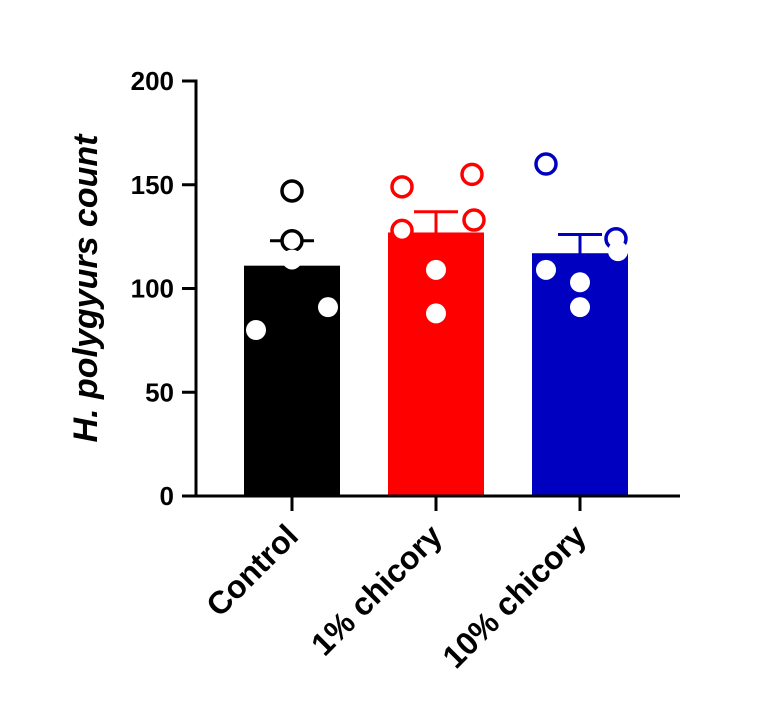 The height and width of the screenshot is (708, 783). Describe the element at coordinates (86, 288) in the screenshot. I see `y-axis-title: H. polygyurs count` at that location.